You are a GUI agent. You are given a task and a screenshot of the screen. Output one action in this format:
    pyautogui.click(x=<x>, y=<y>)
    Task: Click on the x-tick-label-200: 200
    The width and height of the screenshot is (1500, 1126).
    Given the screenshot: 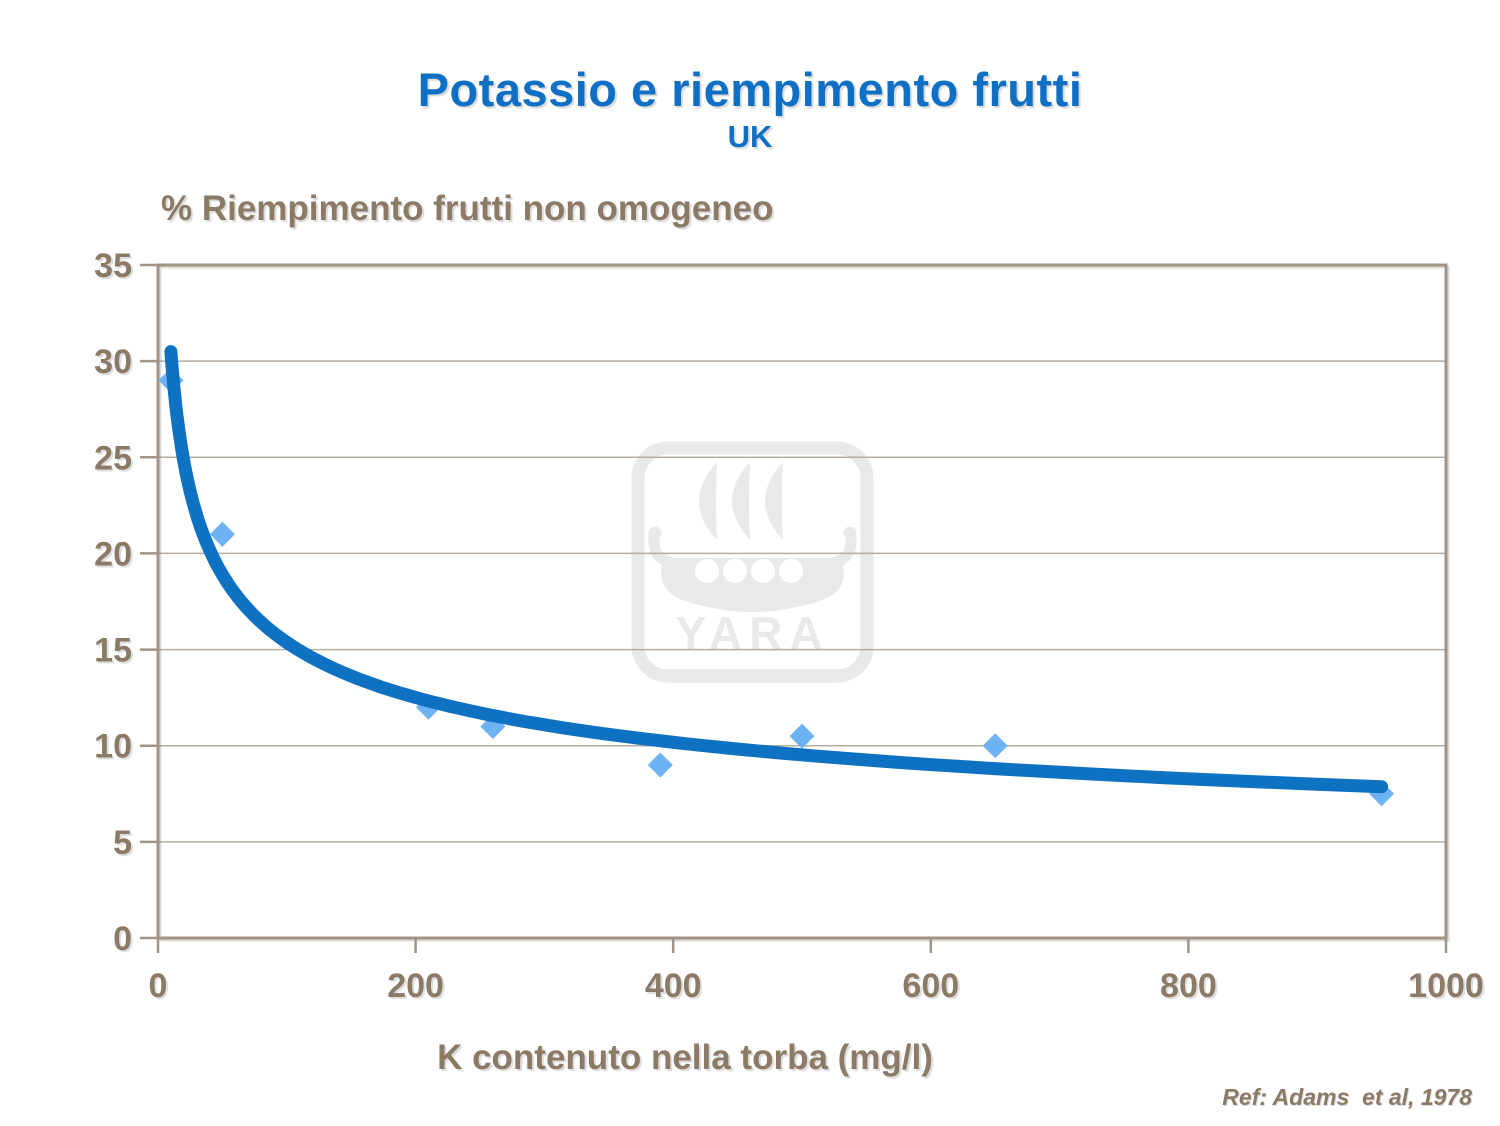 What is the action you would take?
    pyautogui.click(x=415, y=986)
    